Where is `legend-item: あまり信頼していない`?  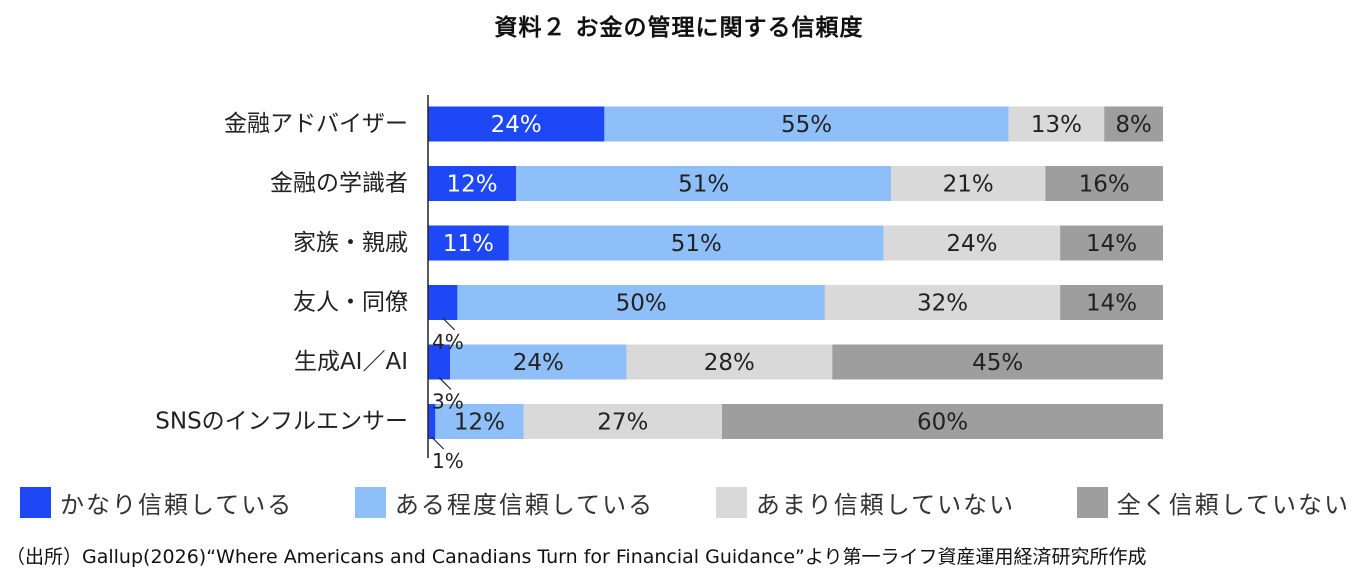 legend-item: あまり信頼していない is located at coordinates (865, 502).